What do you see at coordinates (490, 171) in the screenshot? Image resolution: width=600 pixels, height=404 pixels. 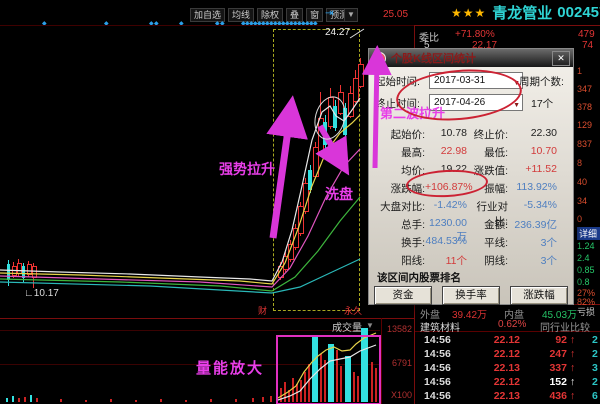 I see `stat-label: 涨跌值:` at bounding box center [490, 171].